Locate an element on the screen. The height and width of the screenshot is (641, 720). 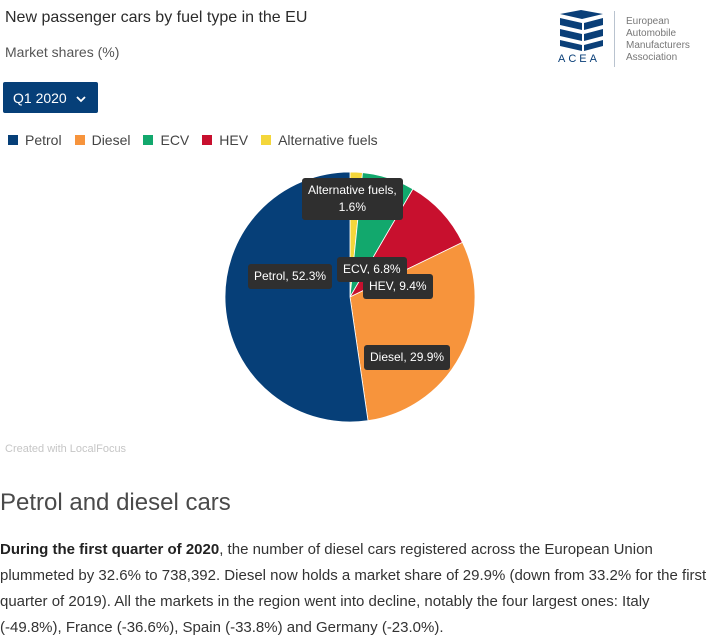
pie-chart is located at coordinates (350, 297).